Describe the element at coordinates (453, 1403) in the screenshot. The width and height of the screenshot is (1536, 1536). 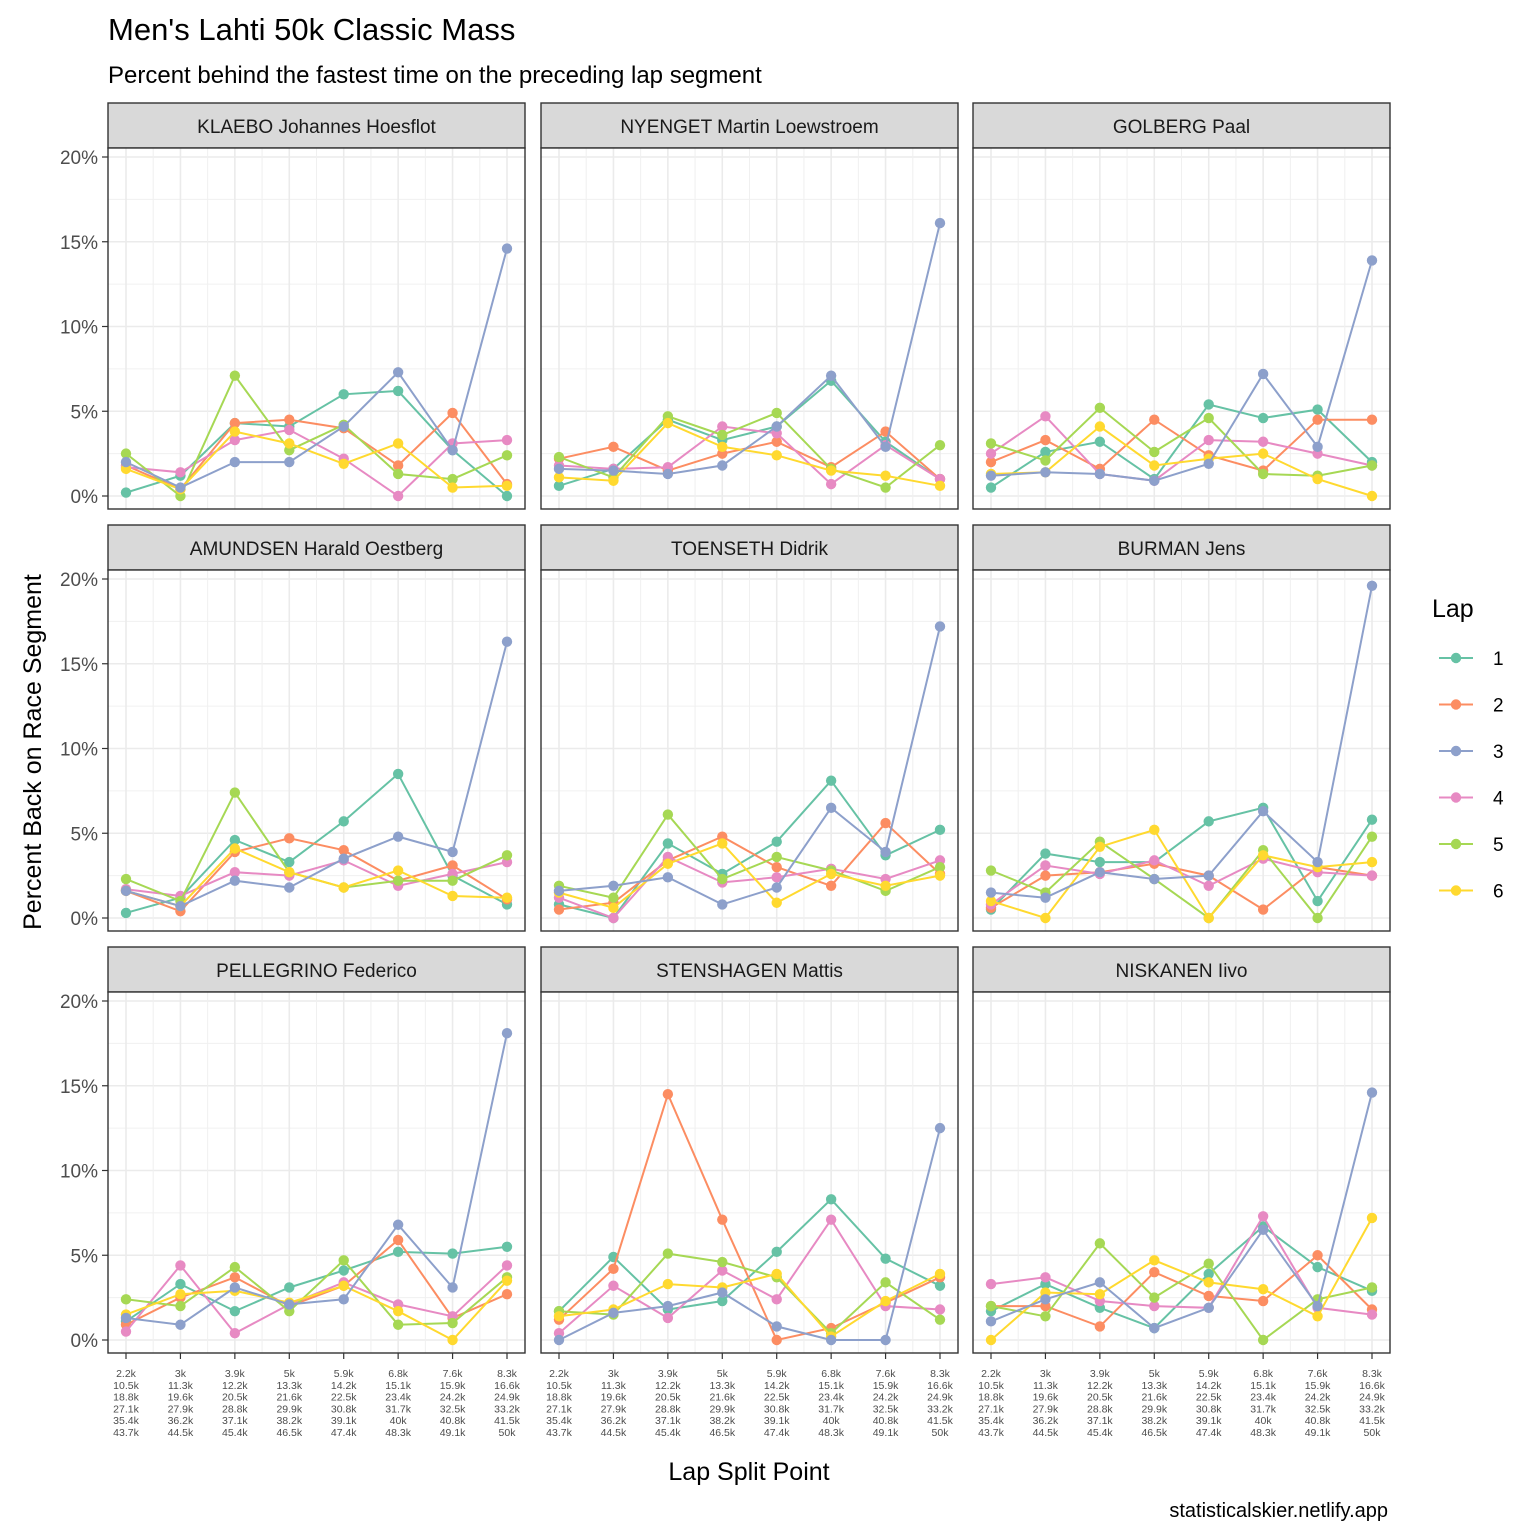
I see `x-tick-label: 7.6k 15.9k 24.2k 32.5k 40.8k 49.1k` at that location.